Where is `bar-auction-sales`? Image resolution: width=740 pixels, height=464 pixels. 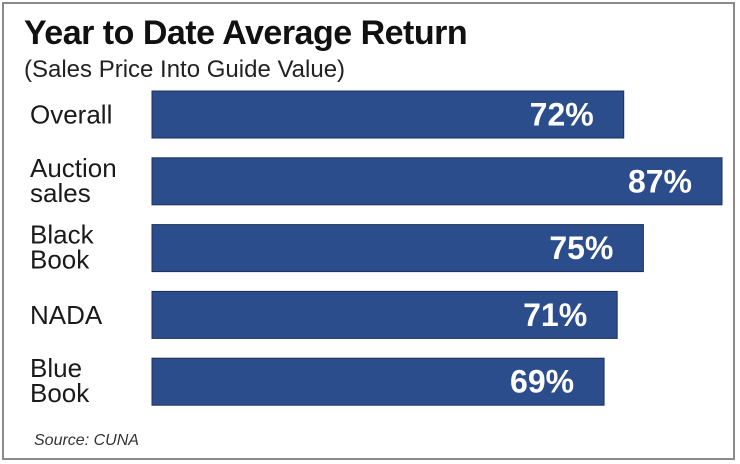
bar-auction-sales is located at coordinates (437, 181).